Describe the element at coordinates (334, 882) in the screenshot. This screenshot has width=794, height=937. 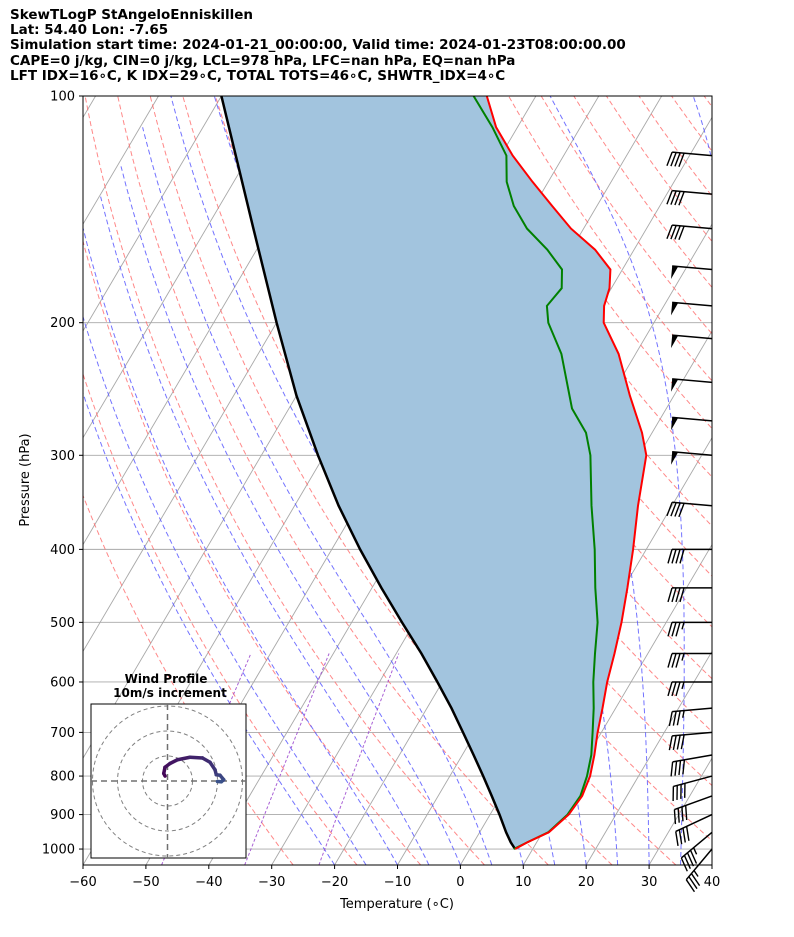
I see `x-tick-label: −20` at that location.